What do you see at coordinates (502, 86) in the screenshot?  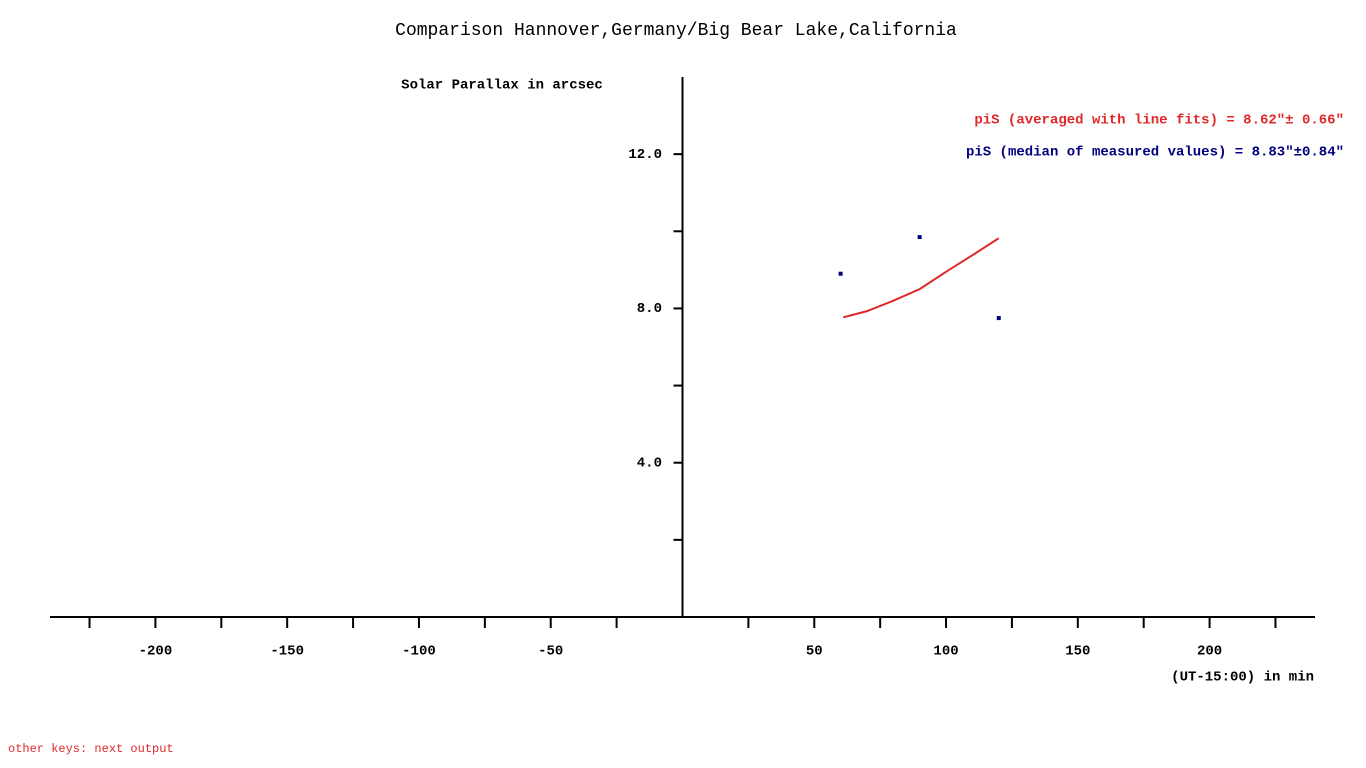 I see `y-axis-label: Solar Parallax in arcsec` at bounding box center [502, 86].